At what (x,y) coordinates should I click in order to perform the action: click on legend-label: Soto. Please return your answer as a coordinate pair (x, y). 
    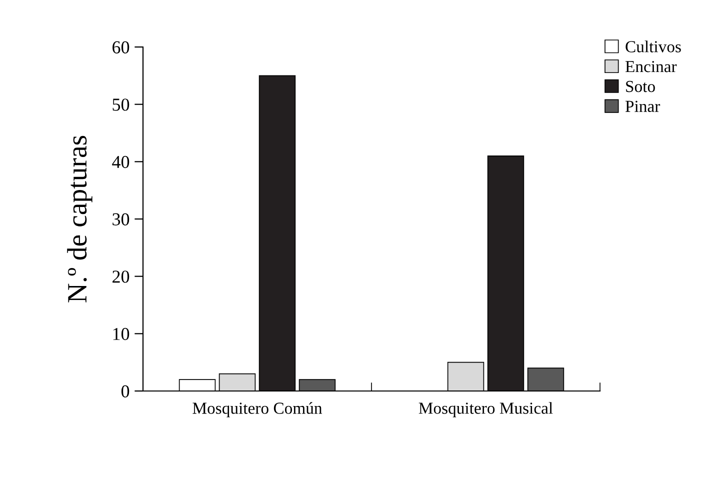
    Looking at the image, I should click on (640, 86).